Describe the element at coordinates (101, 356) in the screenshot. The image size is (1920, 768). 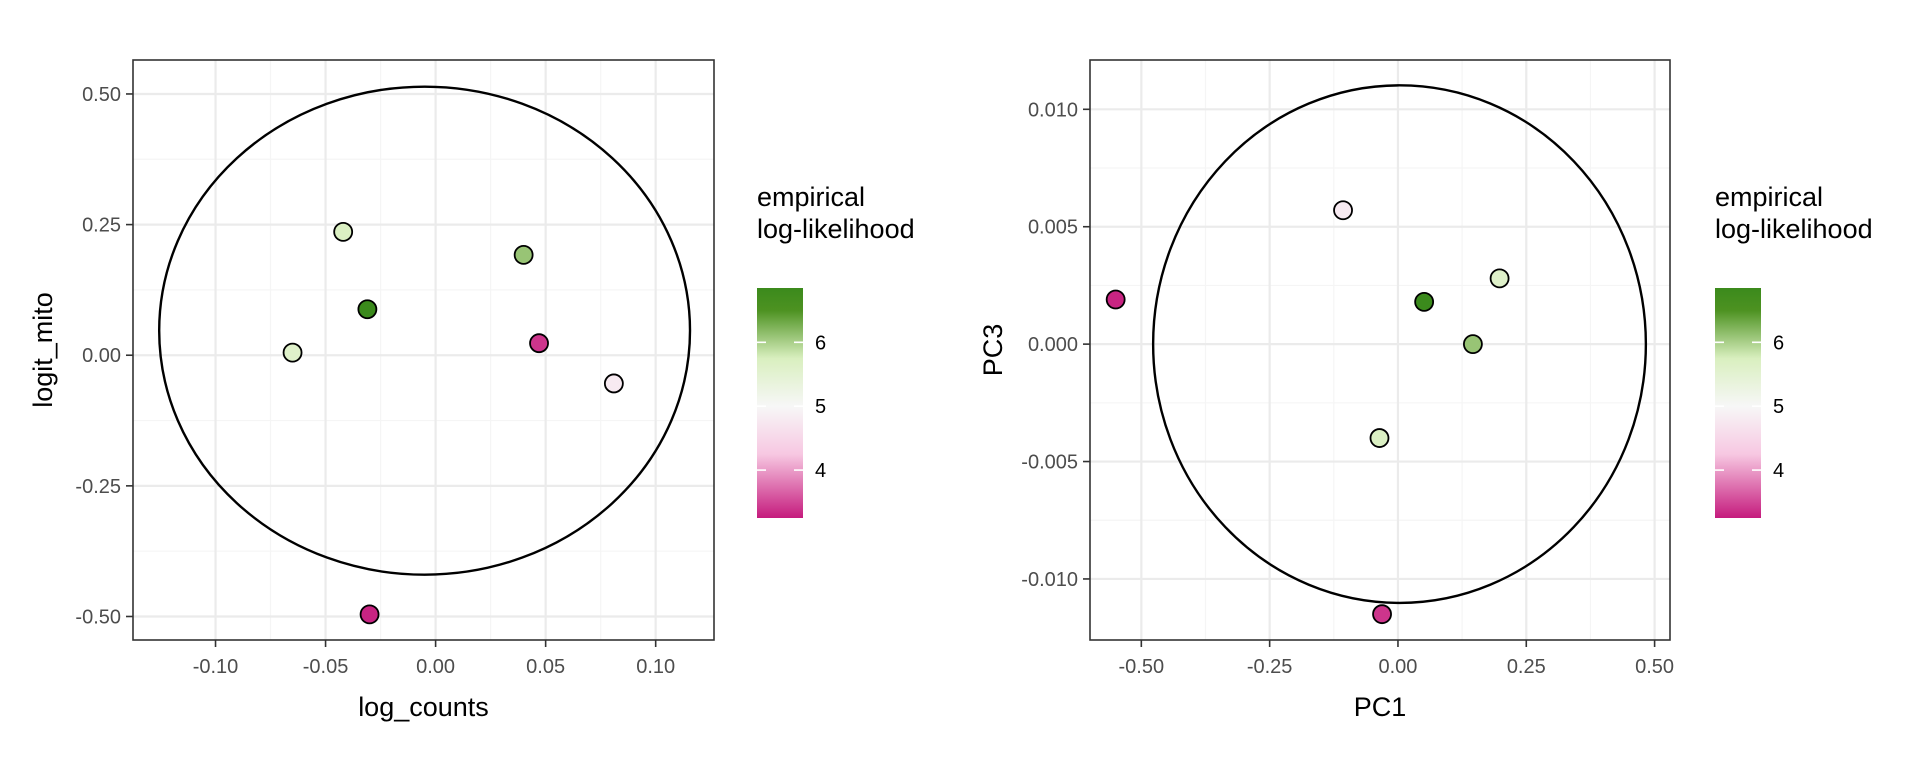
I see `y-tick-label: 0.00` at that location.